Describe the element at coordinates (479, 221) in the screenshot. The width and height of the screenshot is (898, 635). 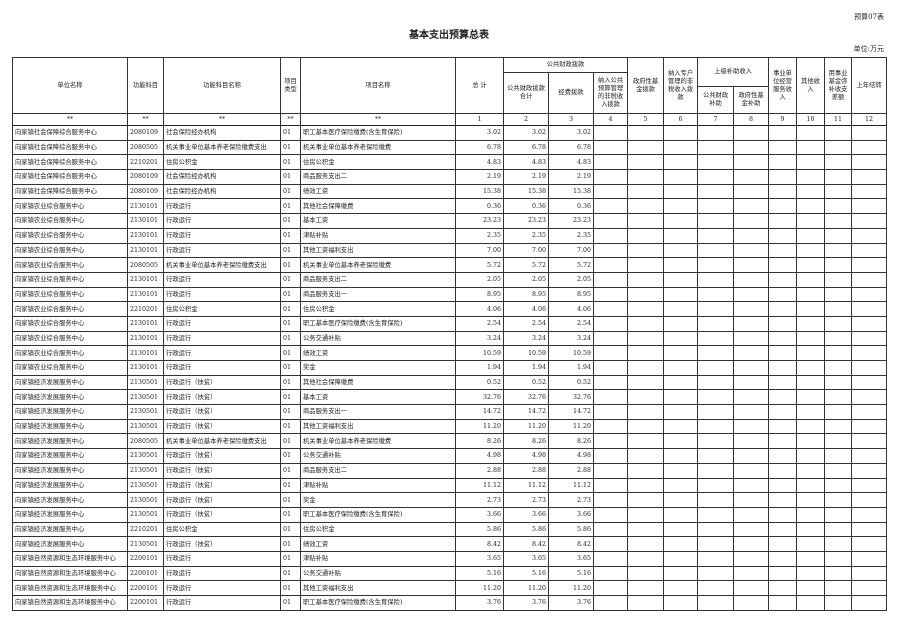
I see `total-cell: 23.23` at that location.